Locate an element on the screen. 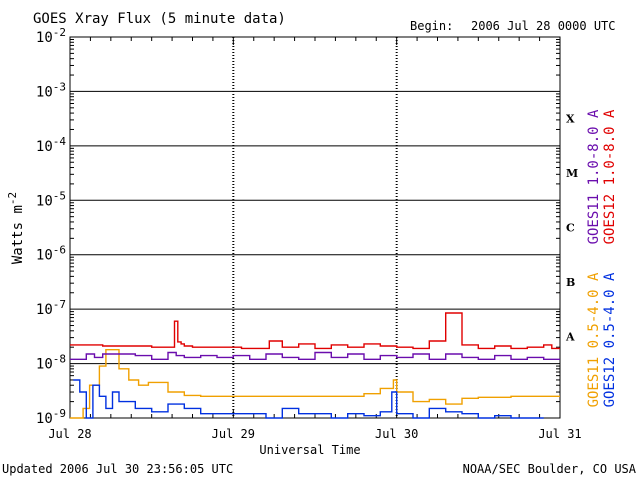 This screenshot has width=640, height=480. y-tick-exponent: -4 is located at coordinates (60, 141).